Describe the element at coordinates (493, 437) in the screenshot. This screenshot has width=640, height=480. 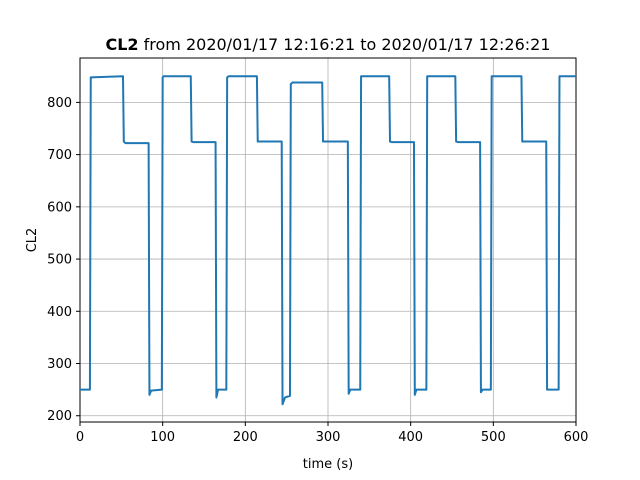
I see `x-tick-label: 500` at that location.